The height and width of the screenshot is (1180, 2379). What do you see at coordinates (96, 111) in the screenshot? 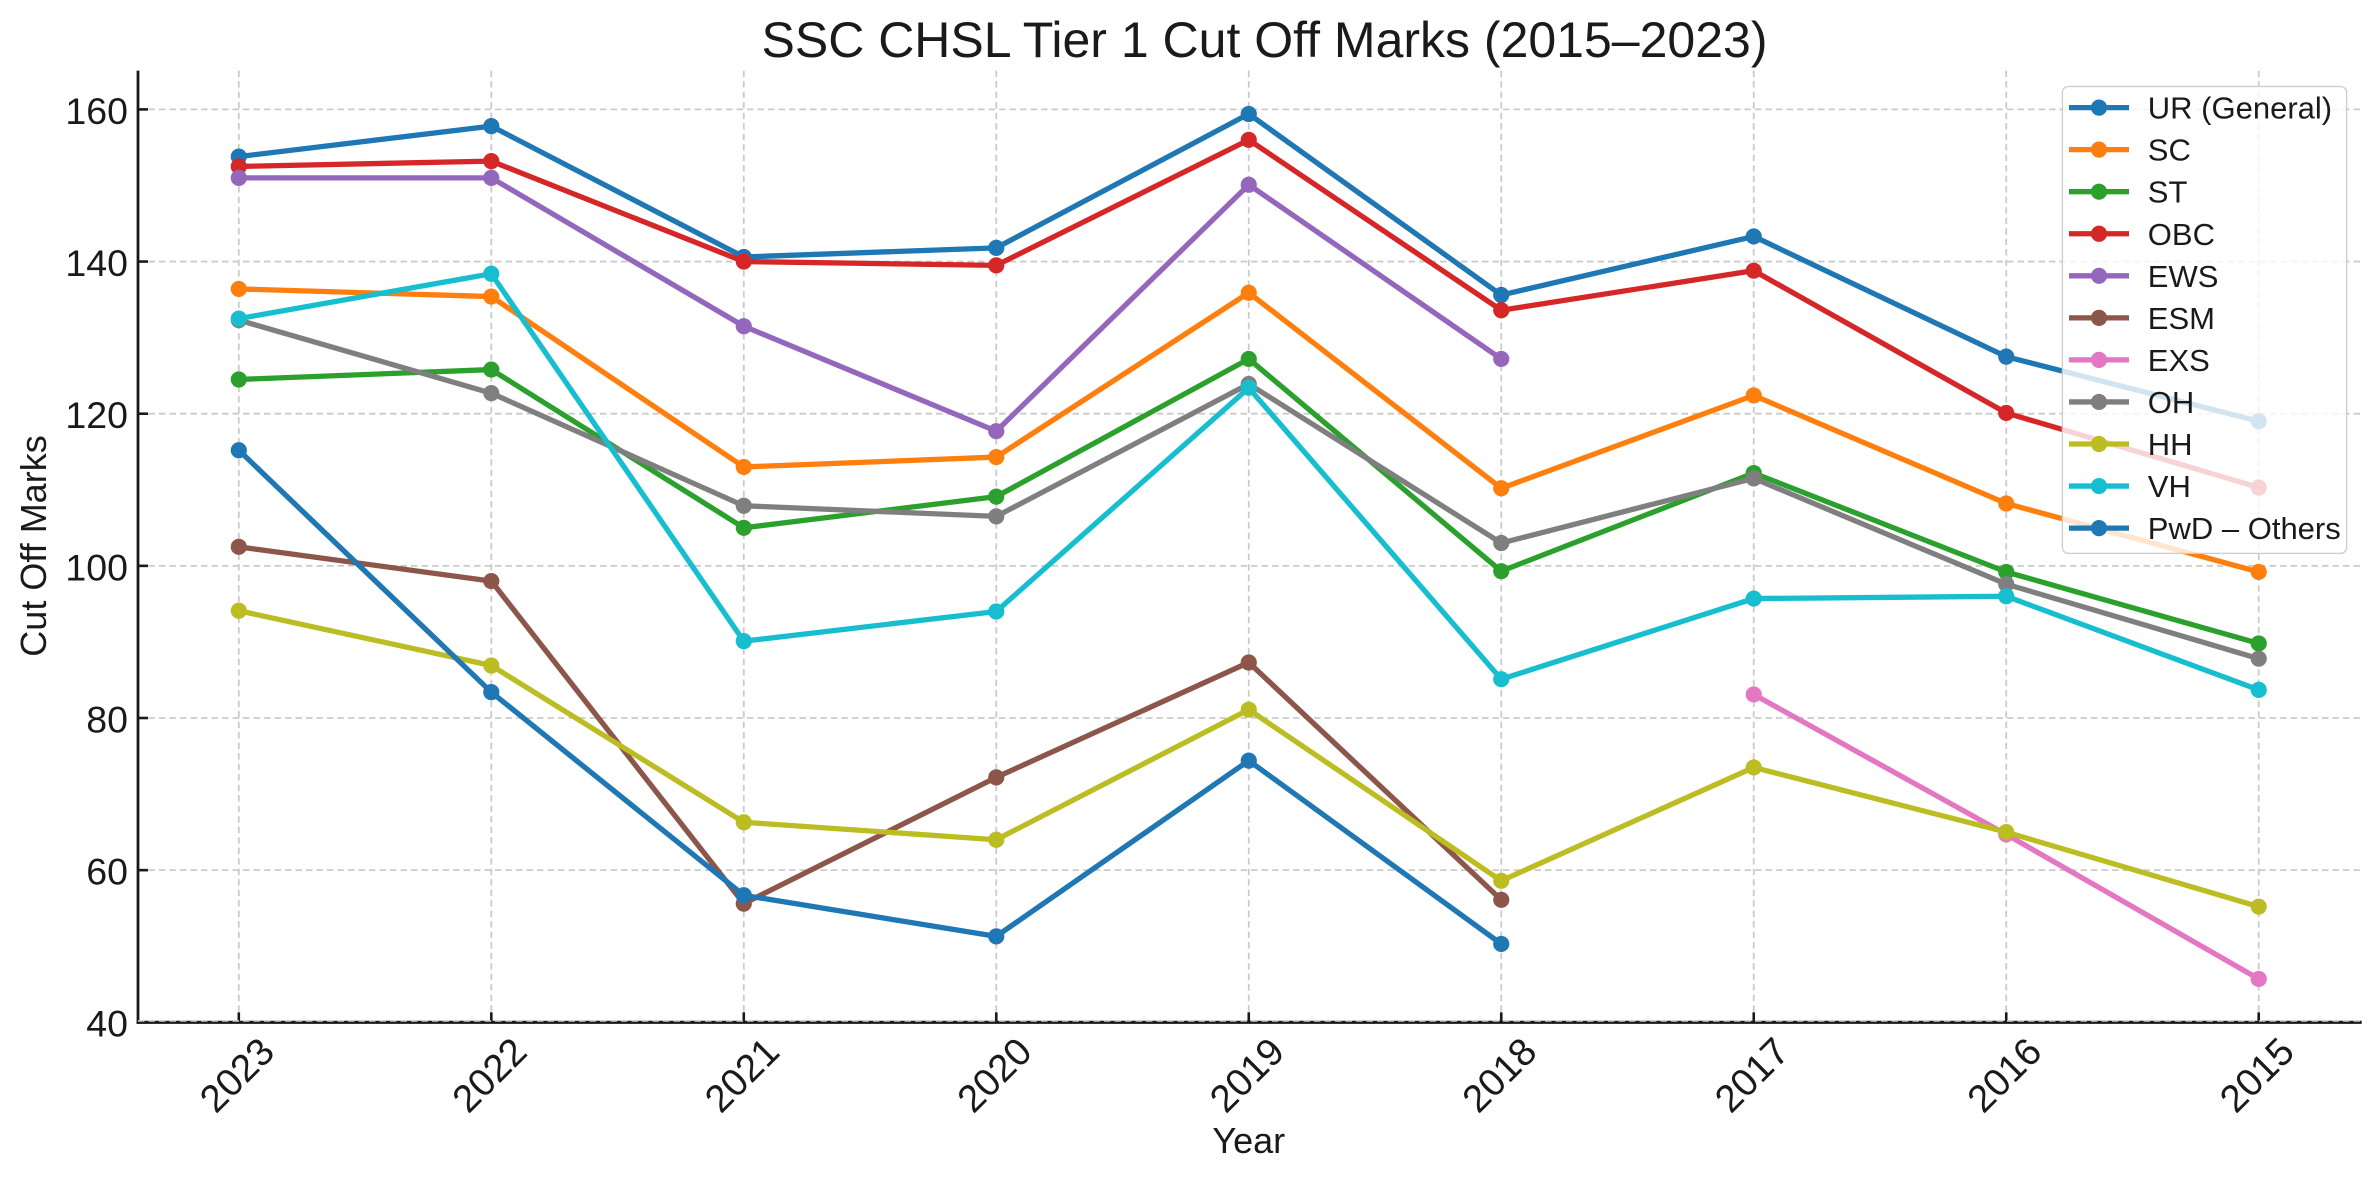
I see `svg-text: 160` at bounding box center [96, 111].